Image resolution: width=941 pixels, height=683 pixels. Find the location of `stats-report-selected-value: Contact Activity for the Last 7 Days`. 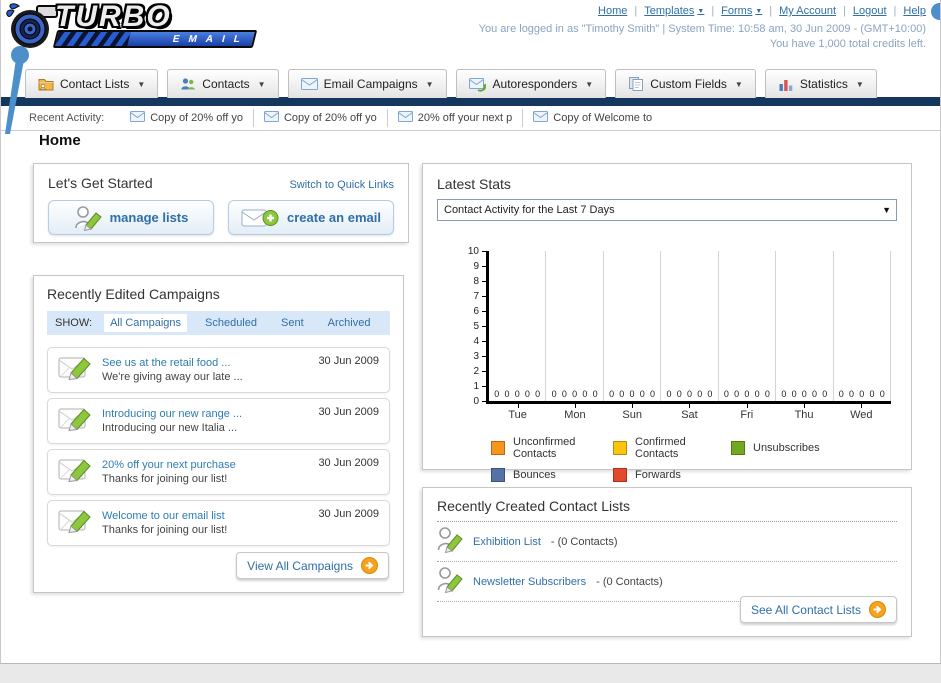

stats-report-selected-value: Contact Activity for the Last 7 Days is located at coordinates (529, 210).